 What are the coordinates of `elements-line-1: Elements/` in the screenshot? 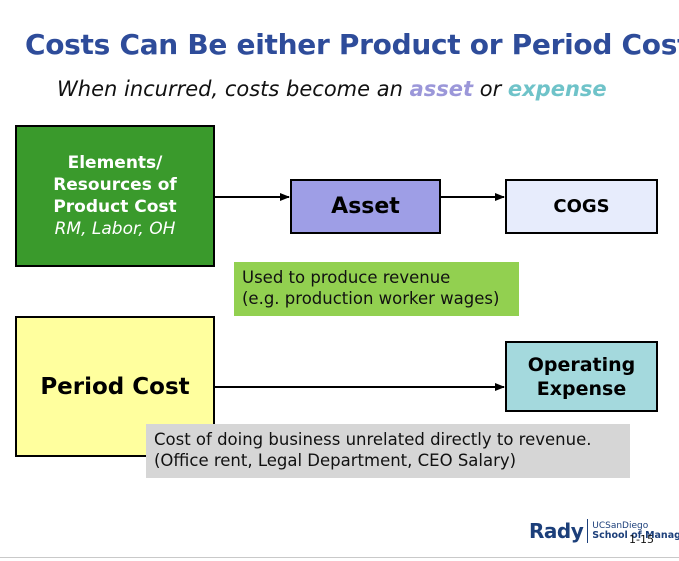 It's located at (115, 163).